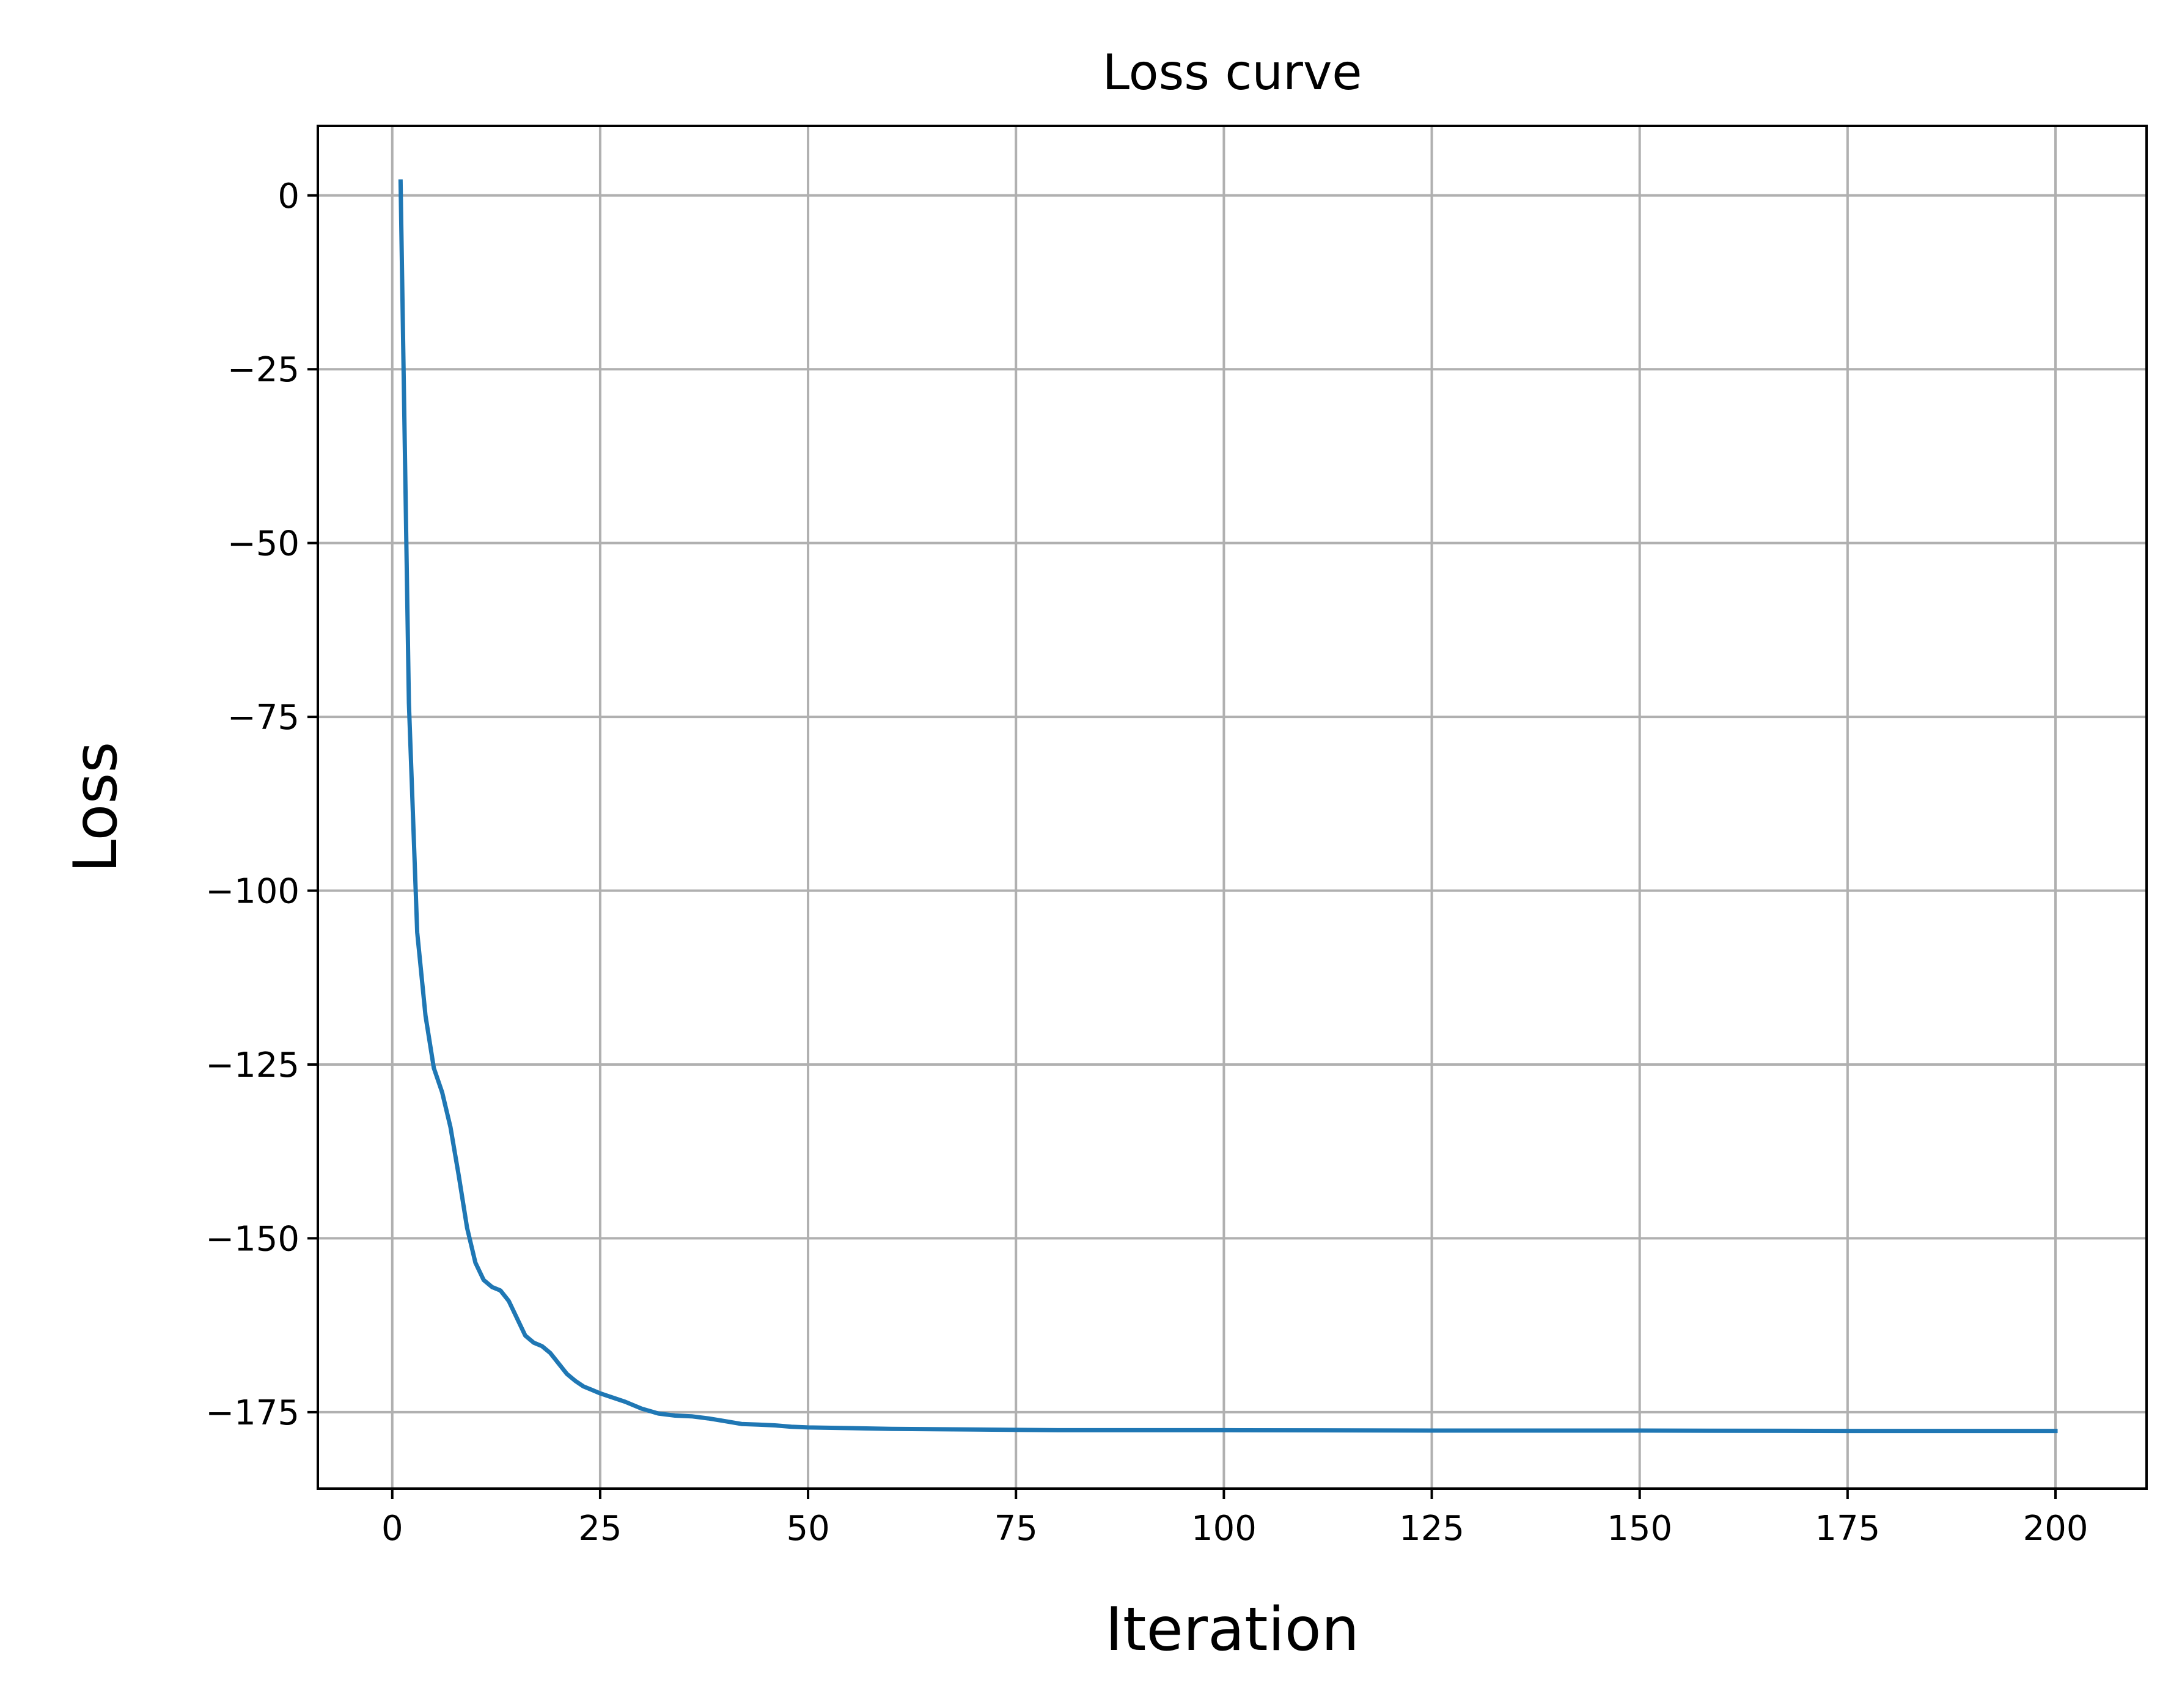 The height and width of the screenshot is (1708, 2171). What do you see at coordinates (252, 1413) in the screenshot?
I see `y-tick-label: −175` at bounding box center [252, 1413].